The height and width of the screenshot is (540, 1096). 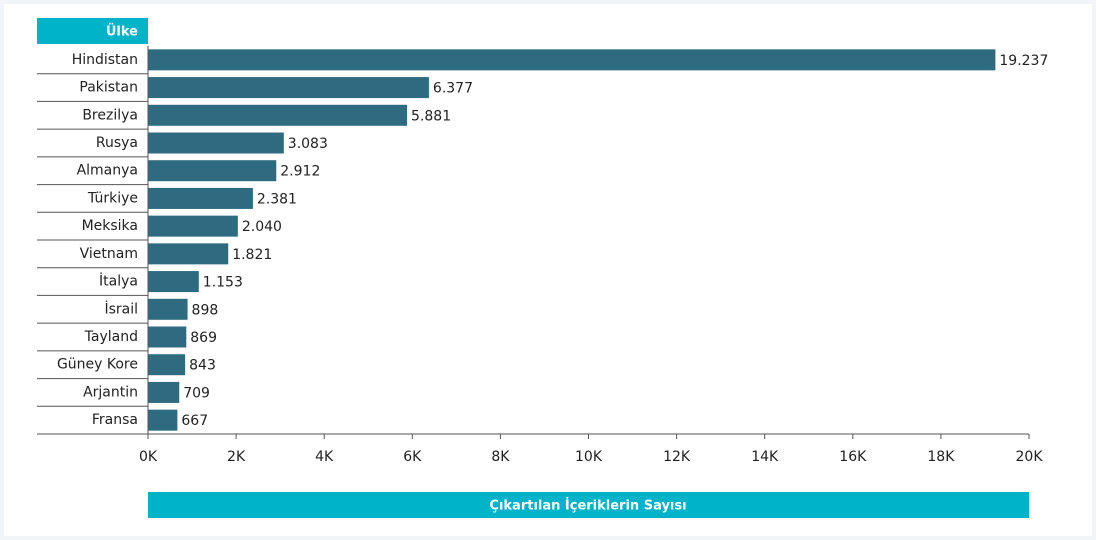 I want to click on y-tick-label: Tayland, so click(x=111, y=337).